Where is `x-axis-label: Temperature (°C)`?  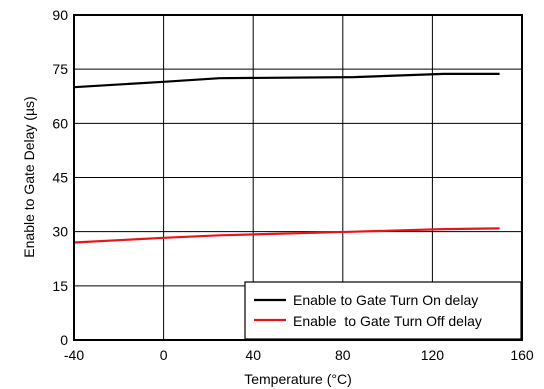
x-axis-label: Temperature (°C) is located at coordinates (298, 379).